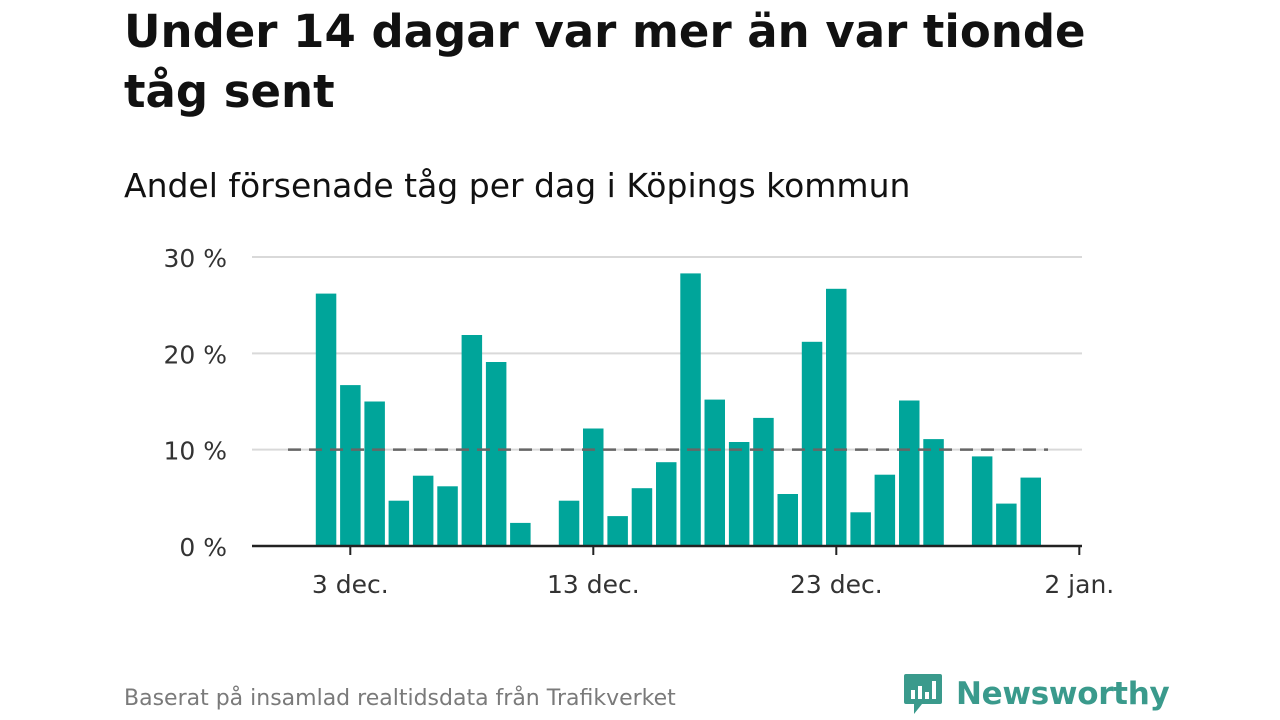  Describe the element at coordinates (195, 451) in the screenshot. I see `y-tick-label: 10 %` at that location.